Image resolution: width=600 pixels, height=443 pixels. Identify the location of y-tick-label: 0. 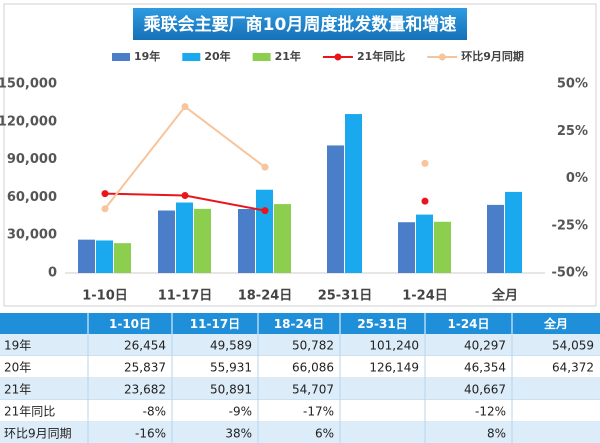
(52, 273).